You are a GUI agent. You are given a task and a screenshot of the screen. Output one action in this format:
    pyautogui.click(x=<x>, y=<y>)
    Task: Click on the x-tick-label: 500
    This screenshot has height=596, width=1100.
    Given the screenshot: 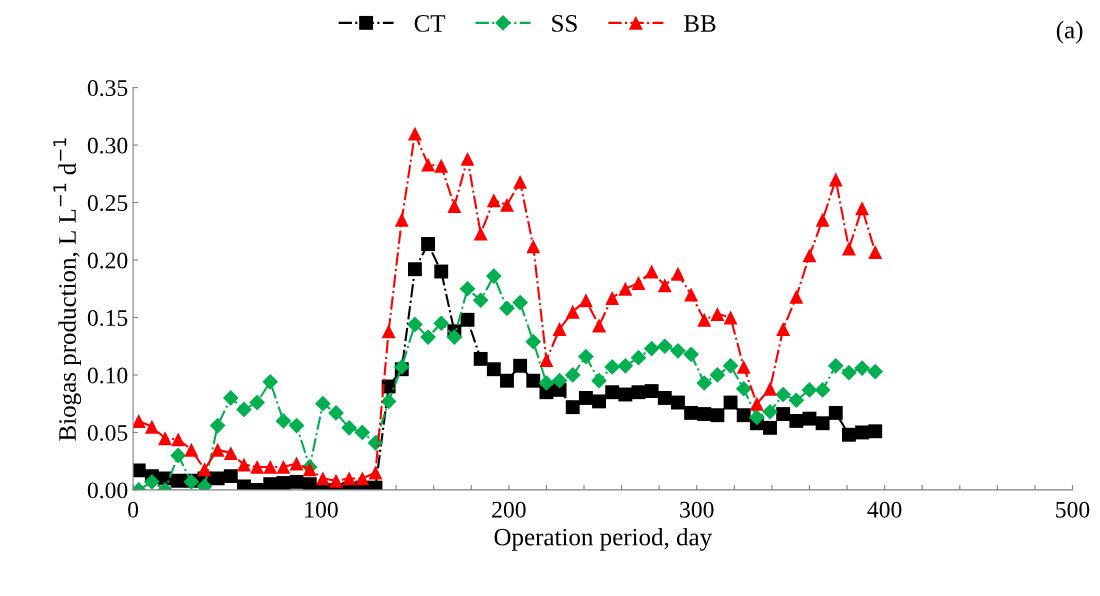 What is the action you would take?
    pyautogui.click(x=1073, y=509)
    